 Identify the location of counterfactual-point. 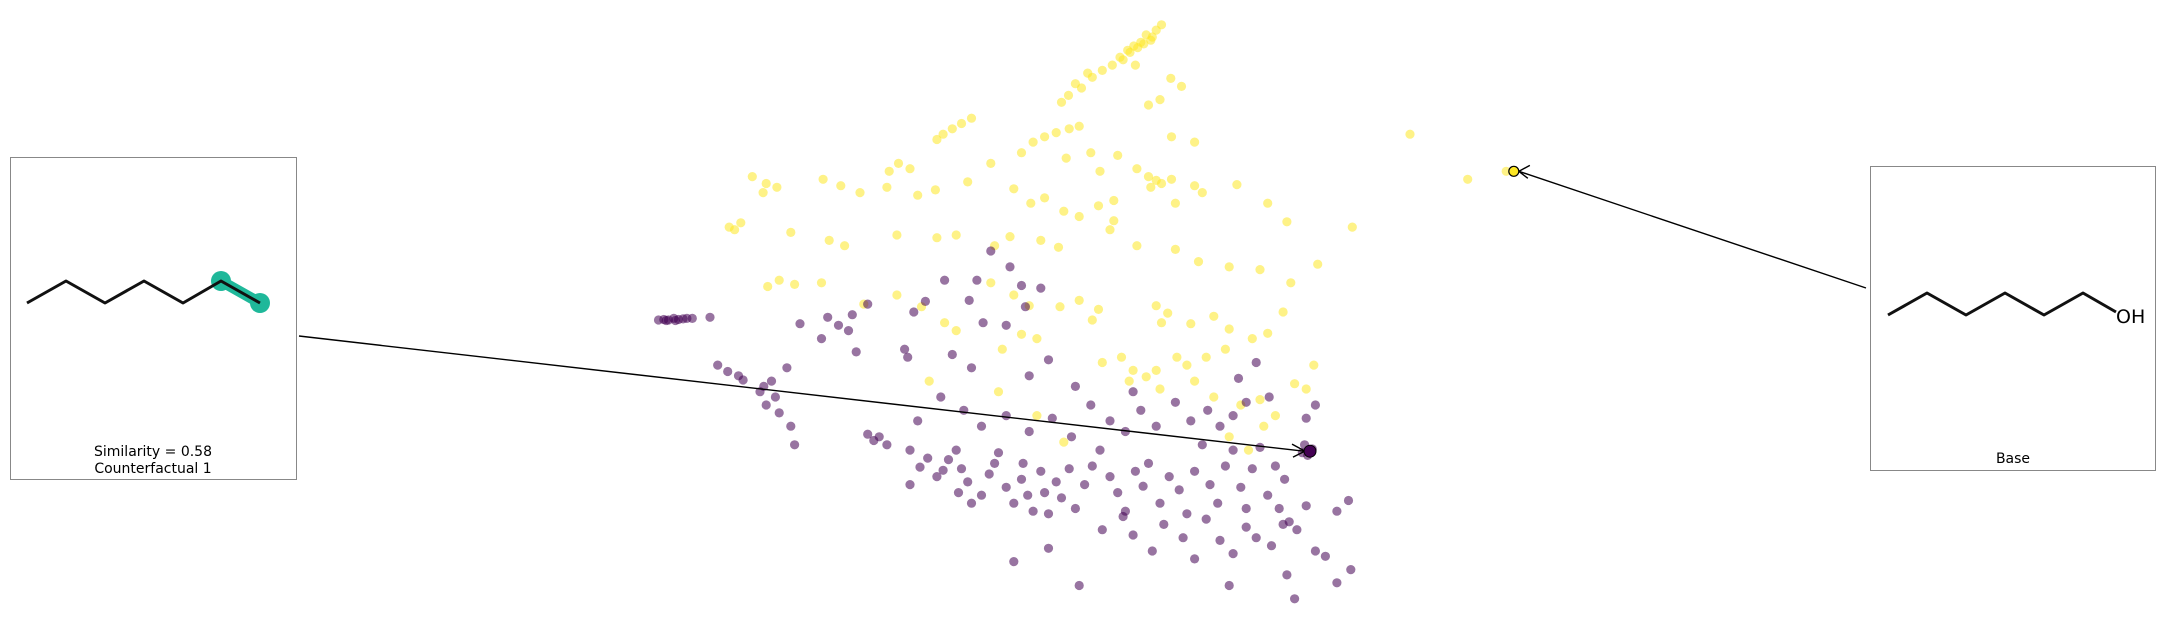
(1310, 451).